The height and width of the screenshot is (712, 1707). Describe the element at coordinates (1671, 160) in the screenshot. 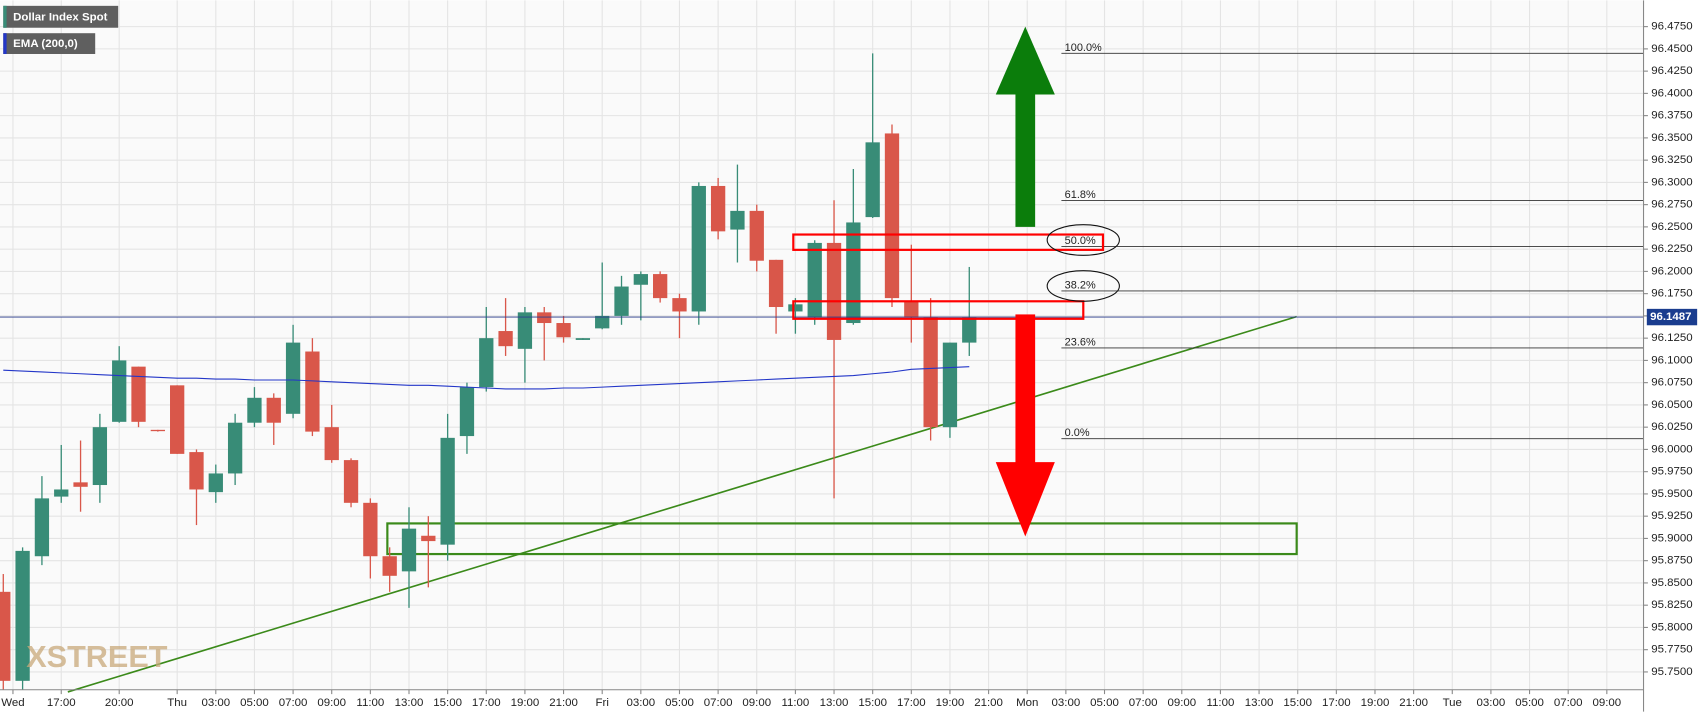

I see `y-tick-label: 96.3250` at that location.